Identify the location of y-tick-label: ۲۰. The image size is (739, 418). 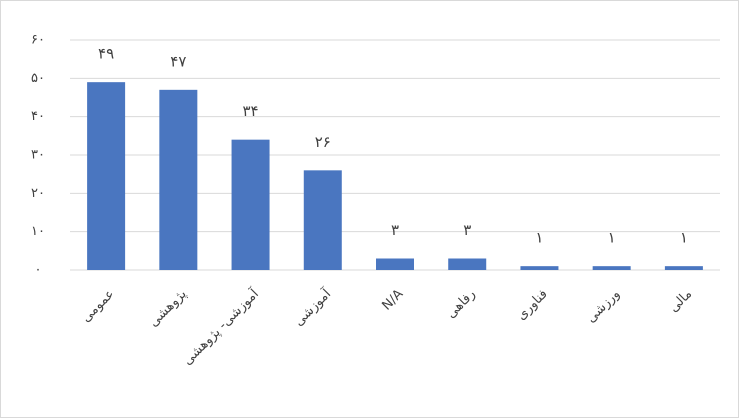
(38, 193).